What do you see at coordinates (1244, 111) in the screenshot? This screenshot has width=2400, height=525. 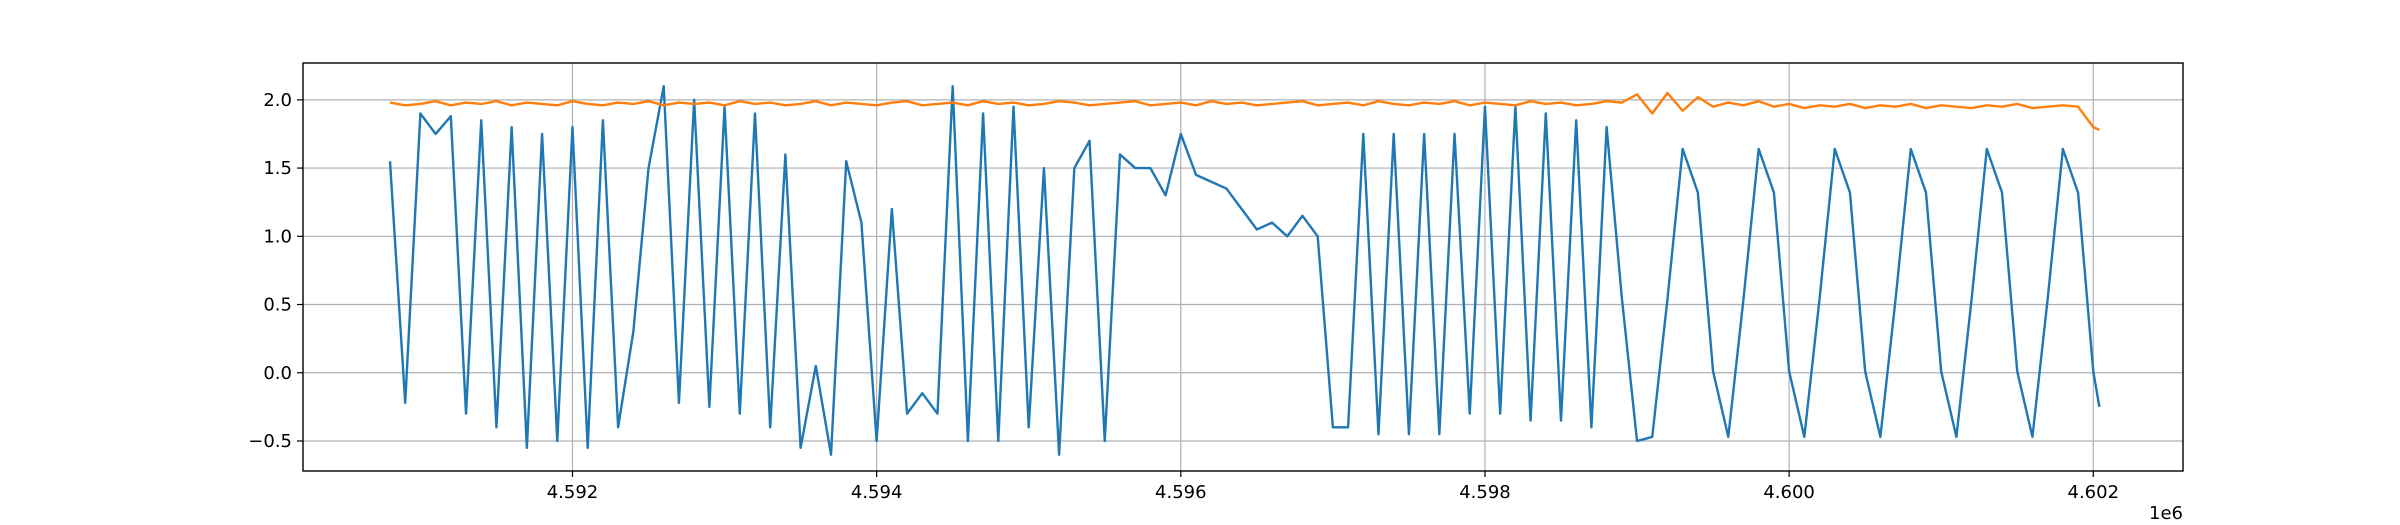 I see `series-line` at bounding box center [1244, 111].